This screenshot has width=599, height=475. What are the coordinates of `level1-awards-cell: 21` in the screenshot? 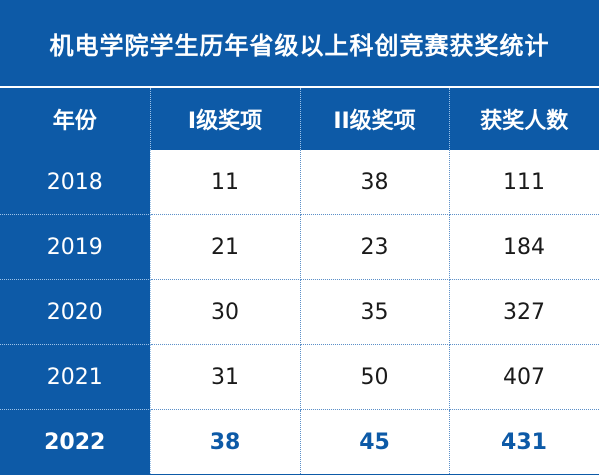 It's located at (225, 247).